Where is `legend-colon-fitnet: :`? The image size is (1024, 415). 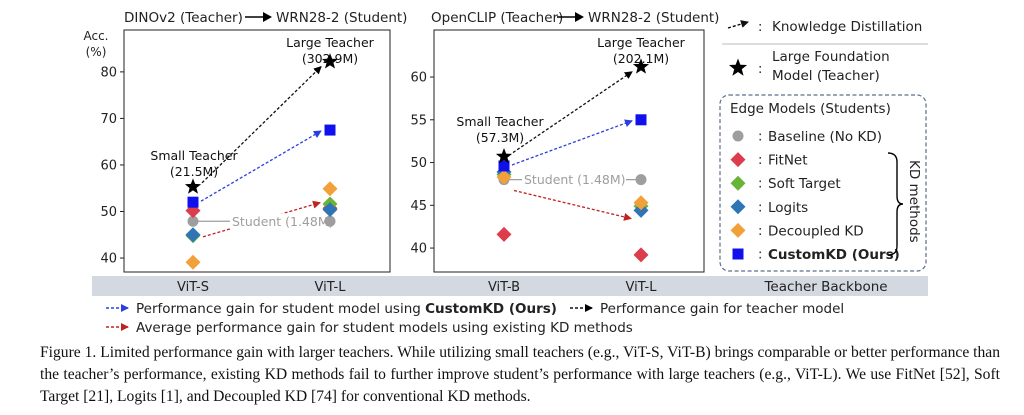
legend-colon-fitnet: : is located at coordinates (760, 160).